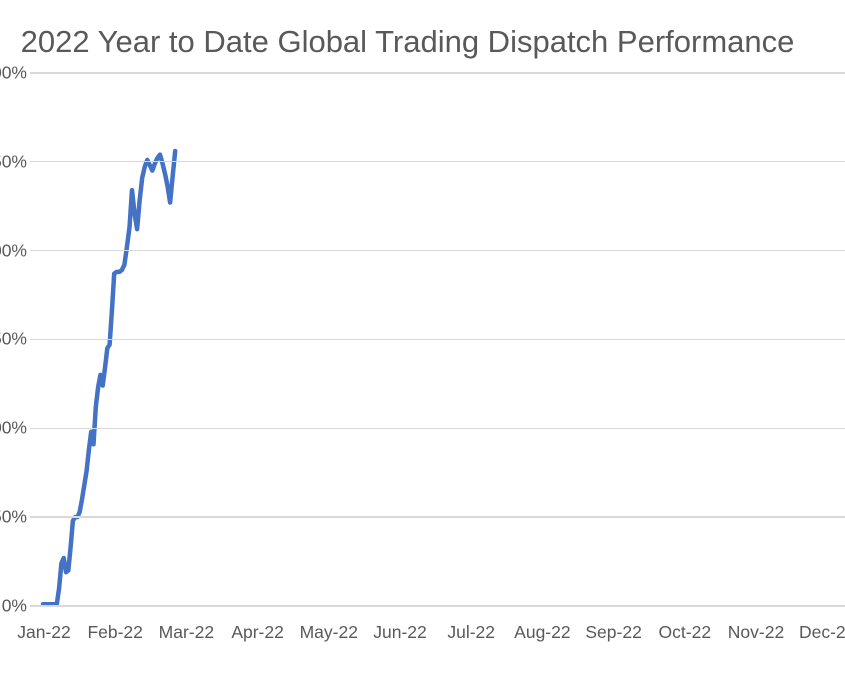 This screenshot has height=684, width=845. Describe the element at coordinates (13, 250) in the screenshot. I see `y-axis-tick-label: 200%` at that location.